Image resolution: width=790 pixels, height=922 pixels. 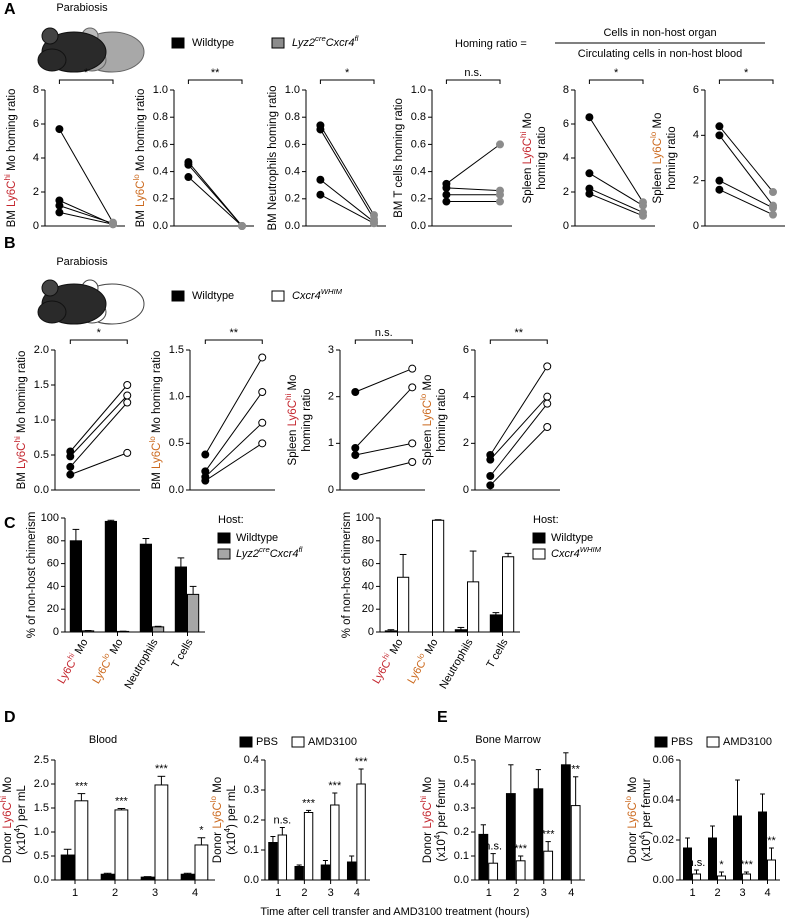 I want to click on y-axis-label-part: lo, so click(x=423, y=396).